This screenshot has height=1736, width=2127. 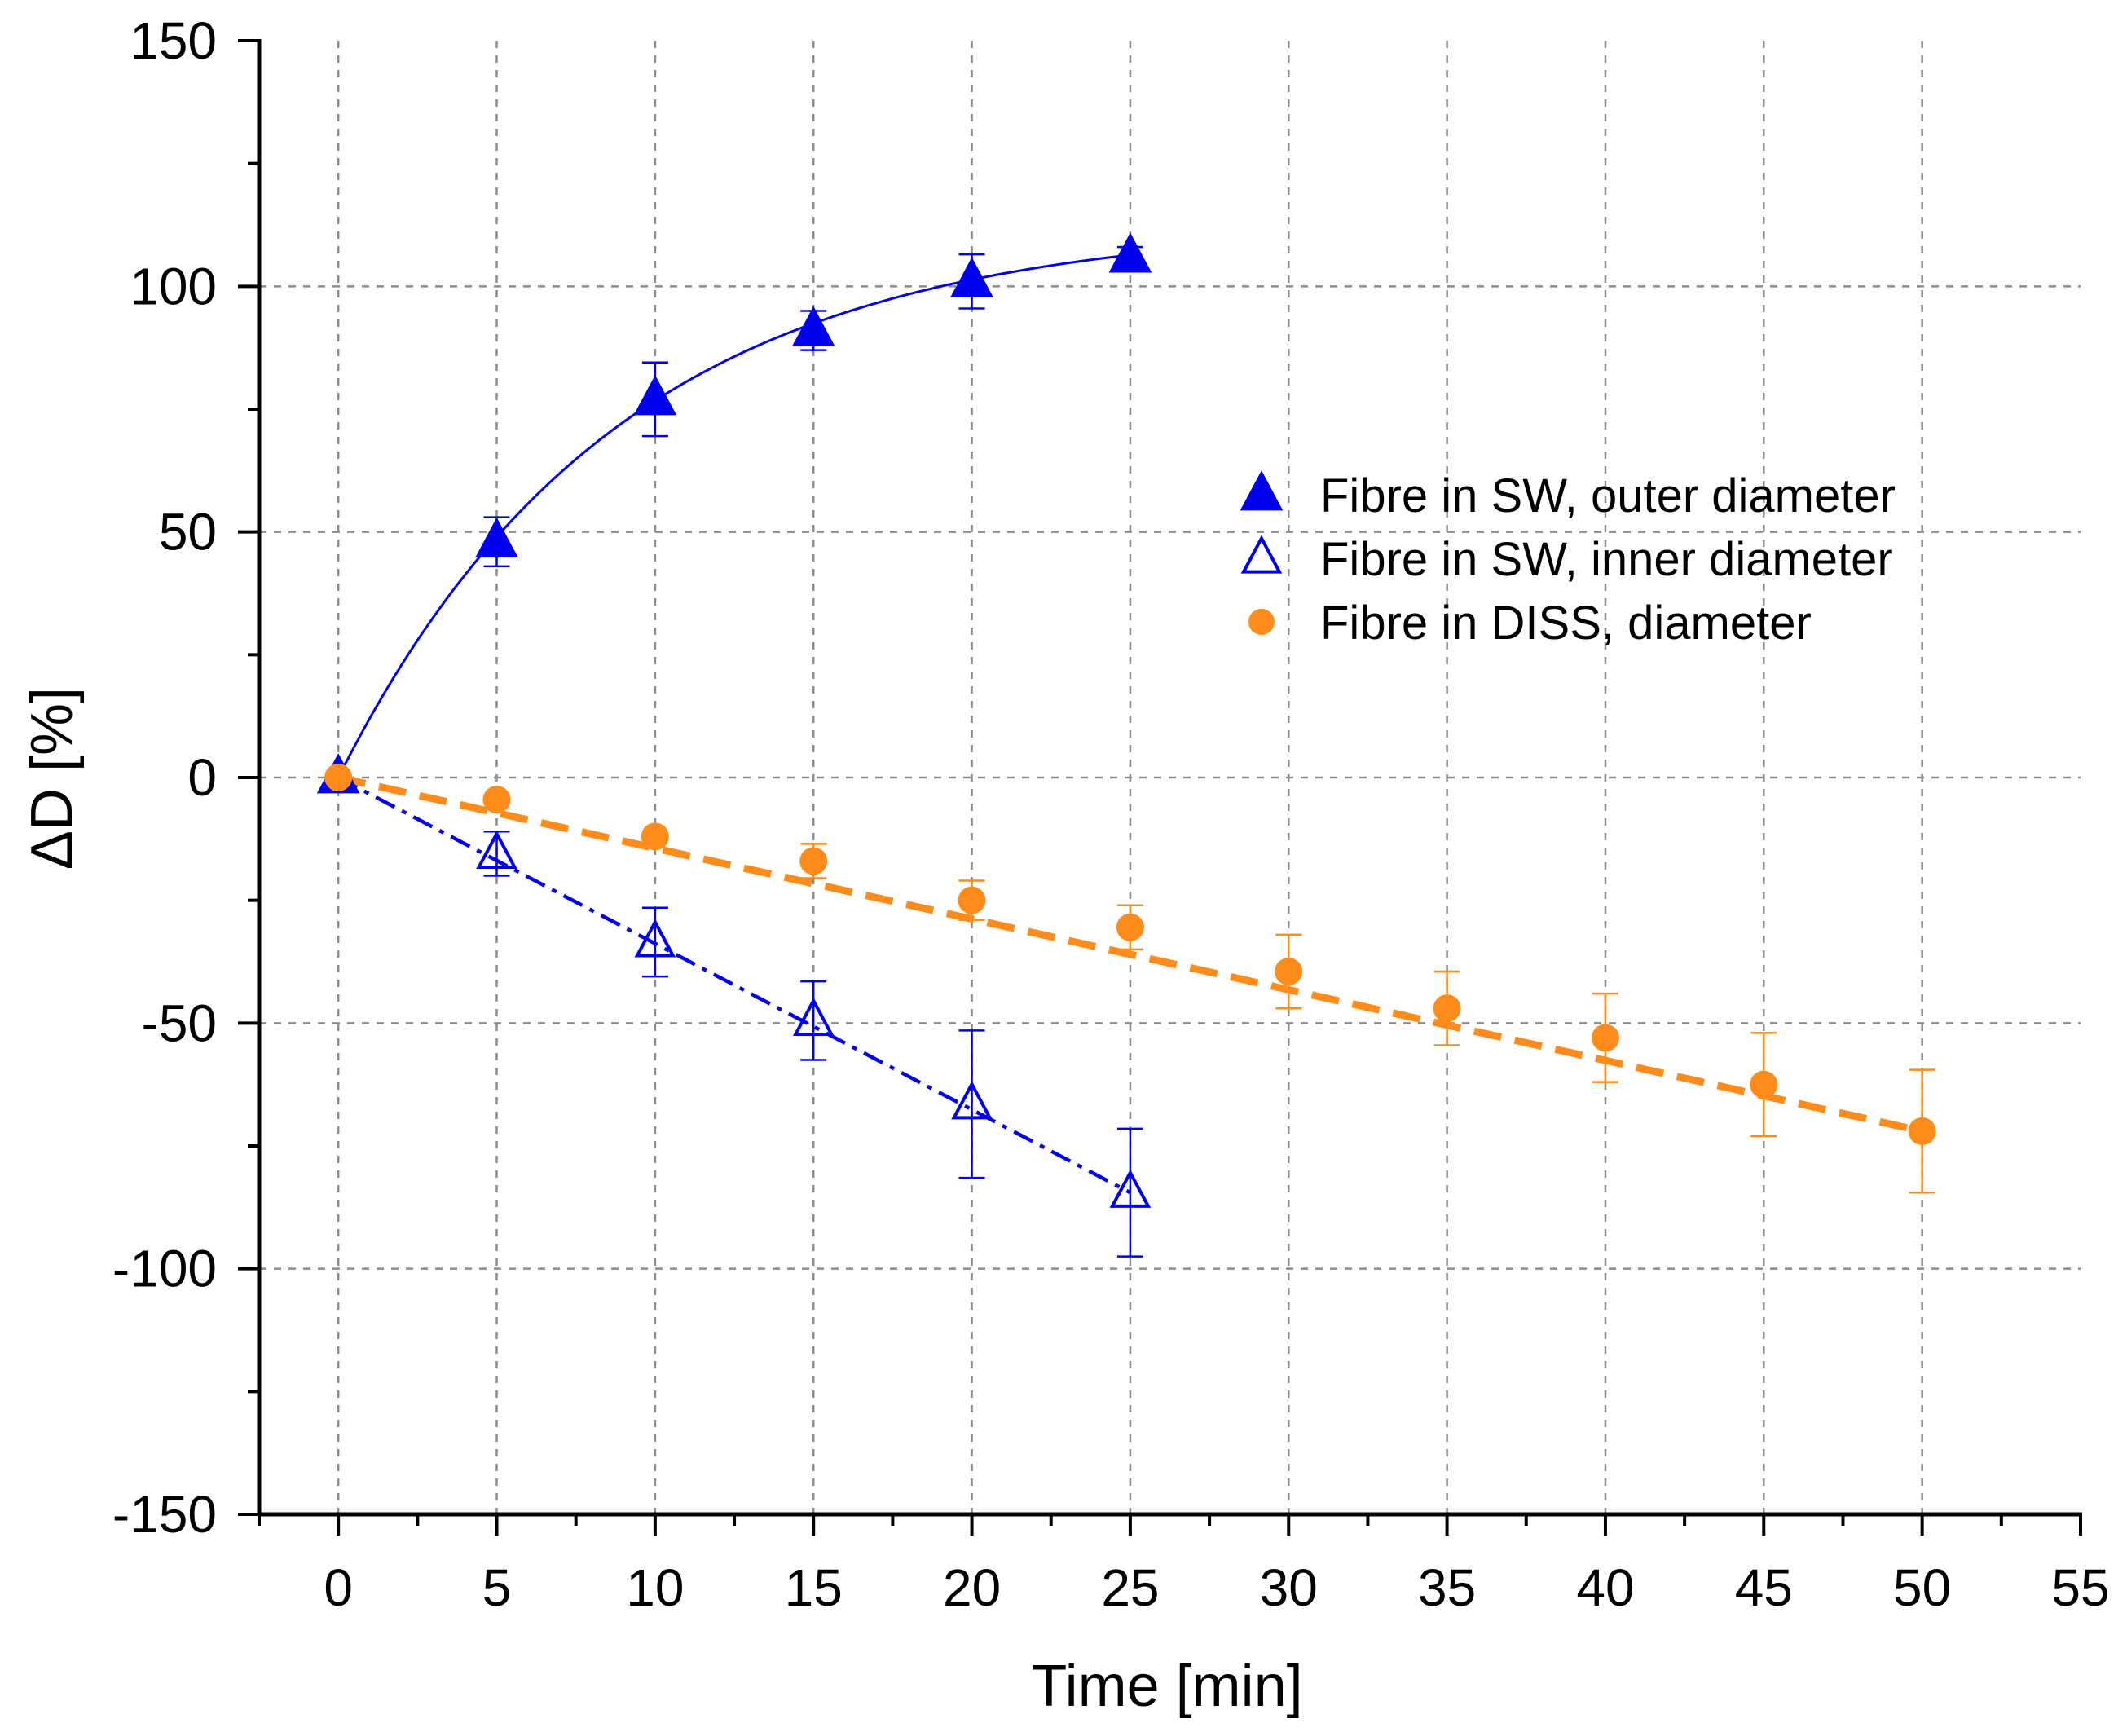 What do you see at coordinates (2080, 1587) in the screenshot?
I see `x-tick-label: 55` at bounding box center [2080, 1587].